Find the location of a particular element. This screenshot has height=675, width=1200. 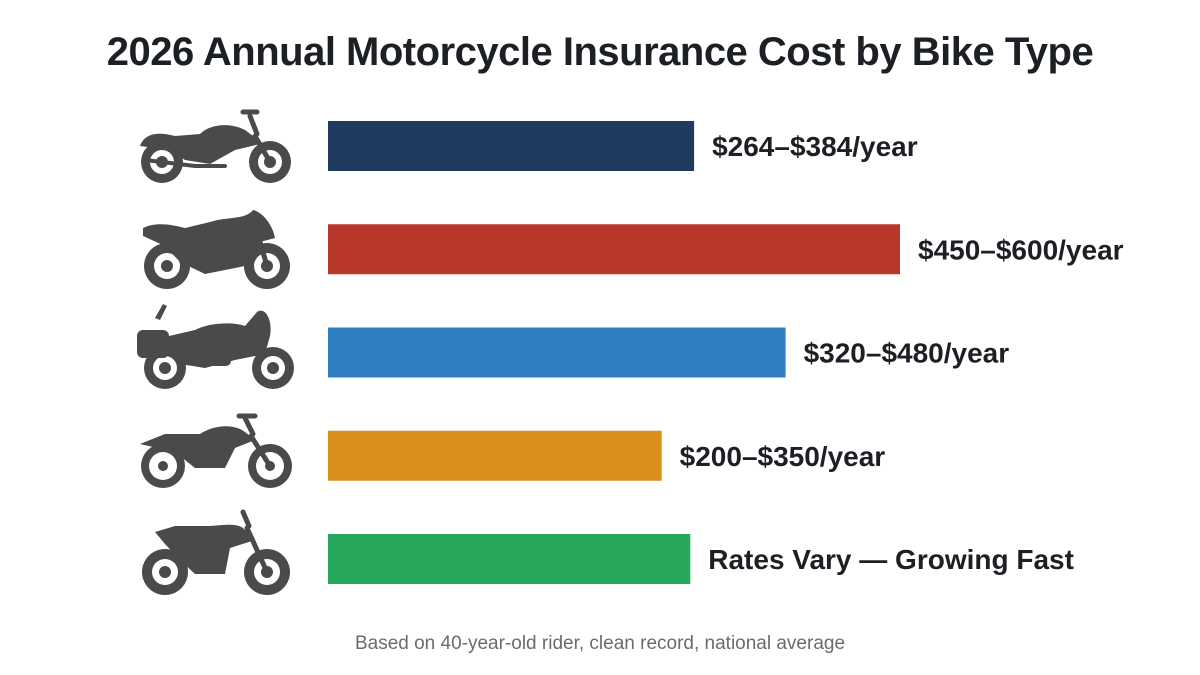

bar-label-sport: $450–$600/year is located at coordinates (1021, 249).